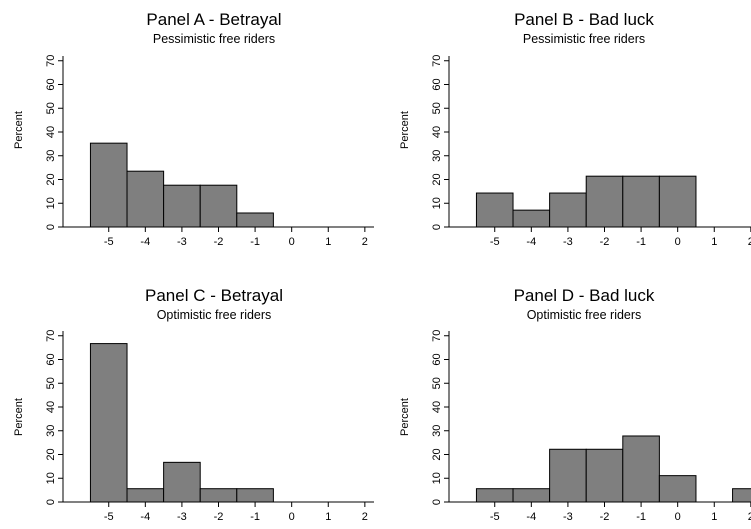 Image resolution: width=751 pixels, height=529 pixels. What do you see at coordinates (51, 454) in the screenshot?
I see `panel-c-y-tick-label: 20` at bounding box center [51, 454].